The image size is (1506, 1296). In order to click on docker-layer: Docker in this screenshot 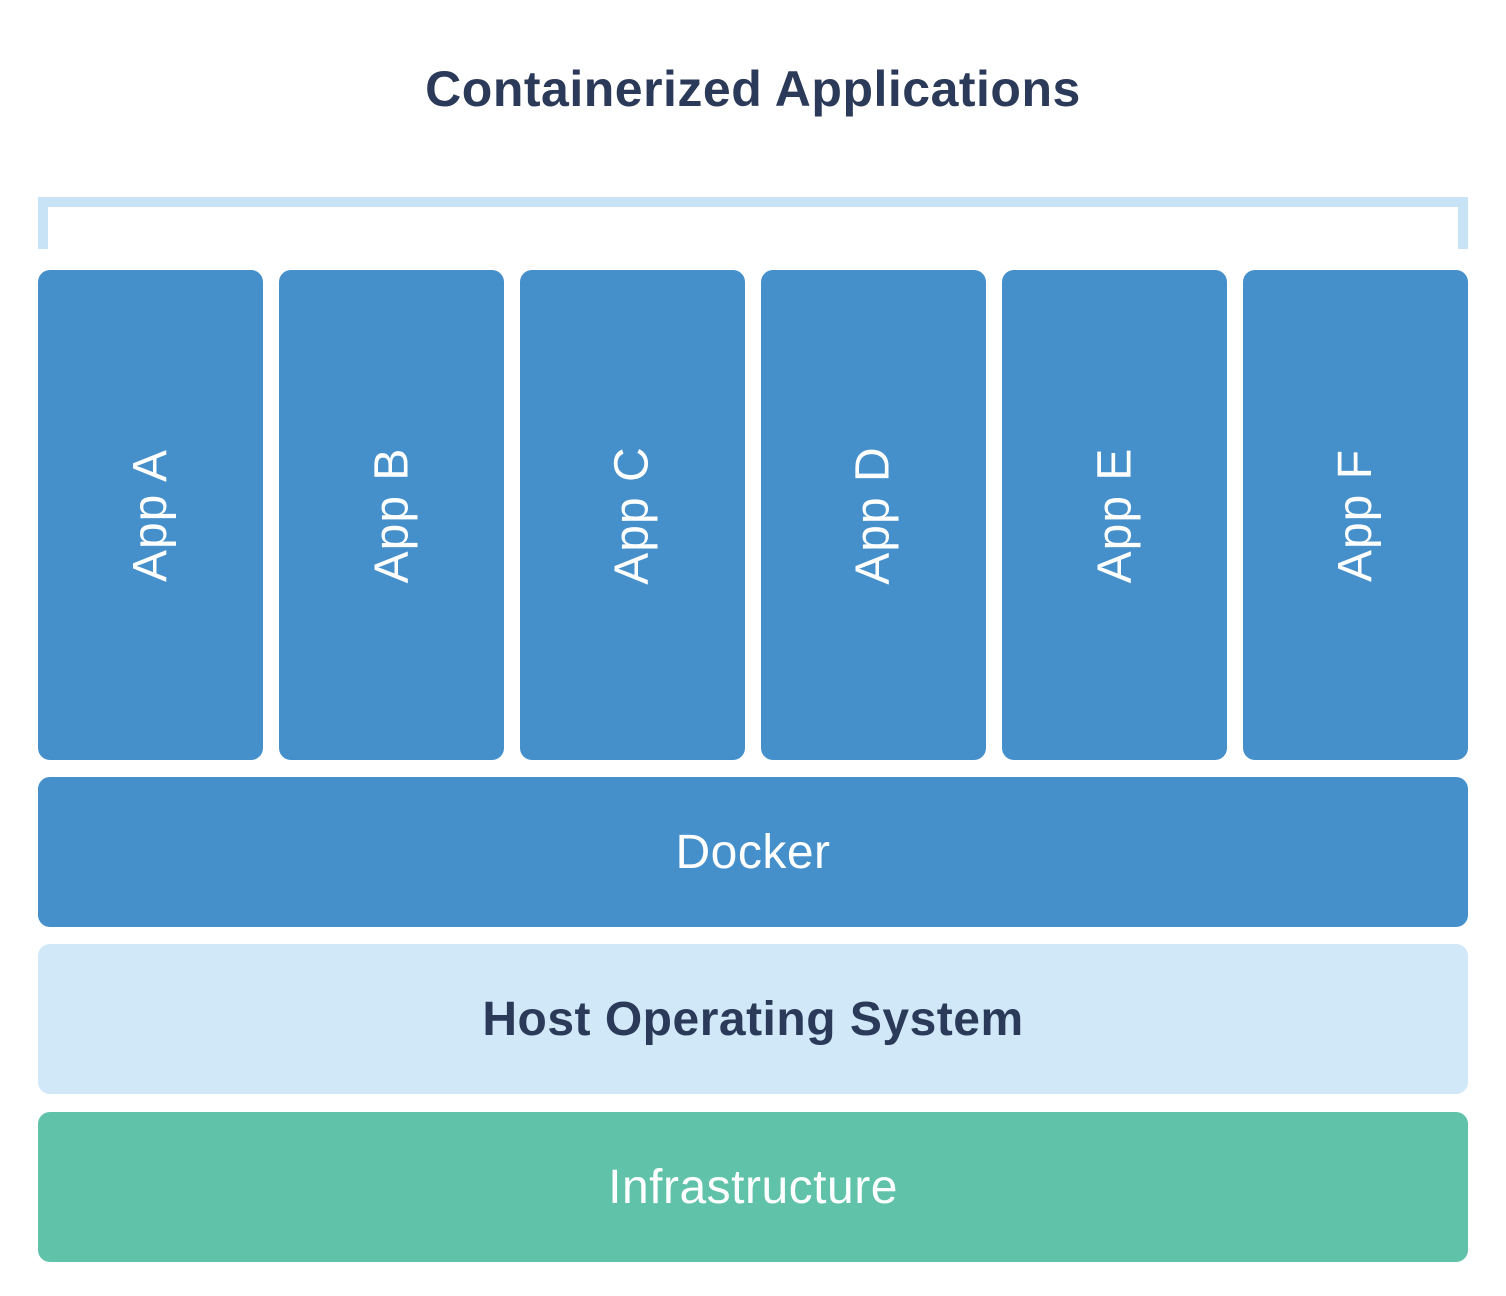, I will do `click(753, 852)`.